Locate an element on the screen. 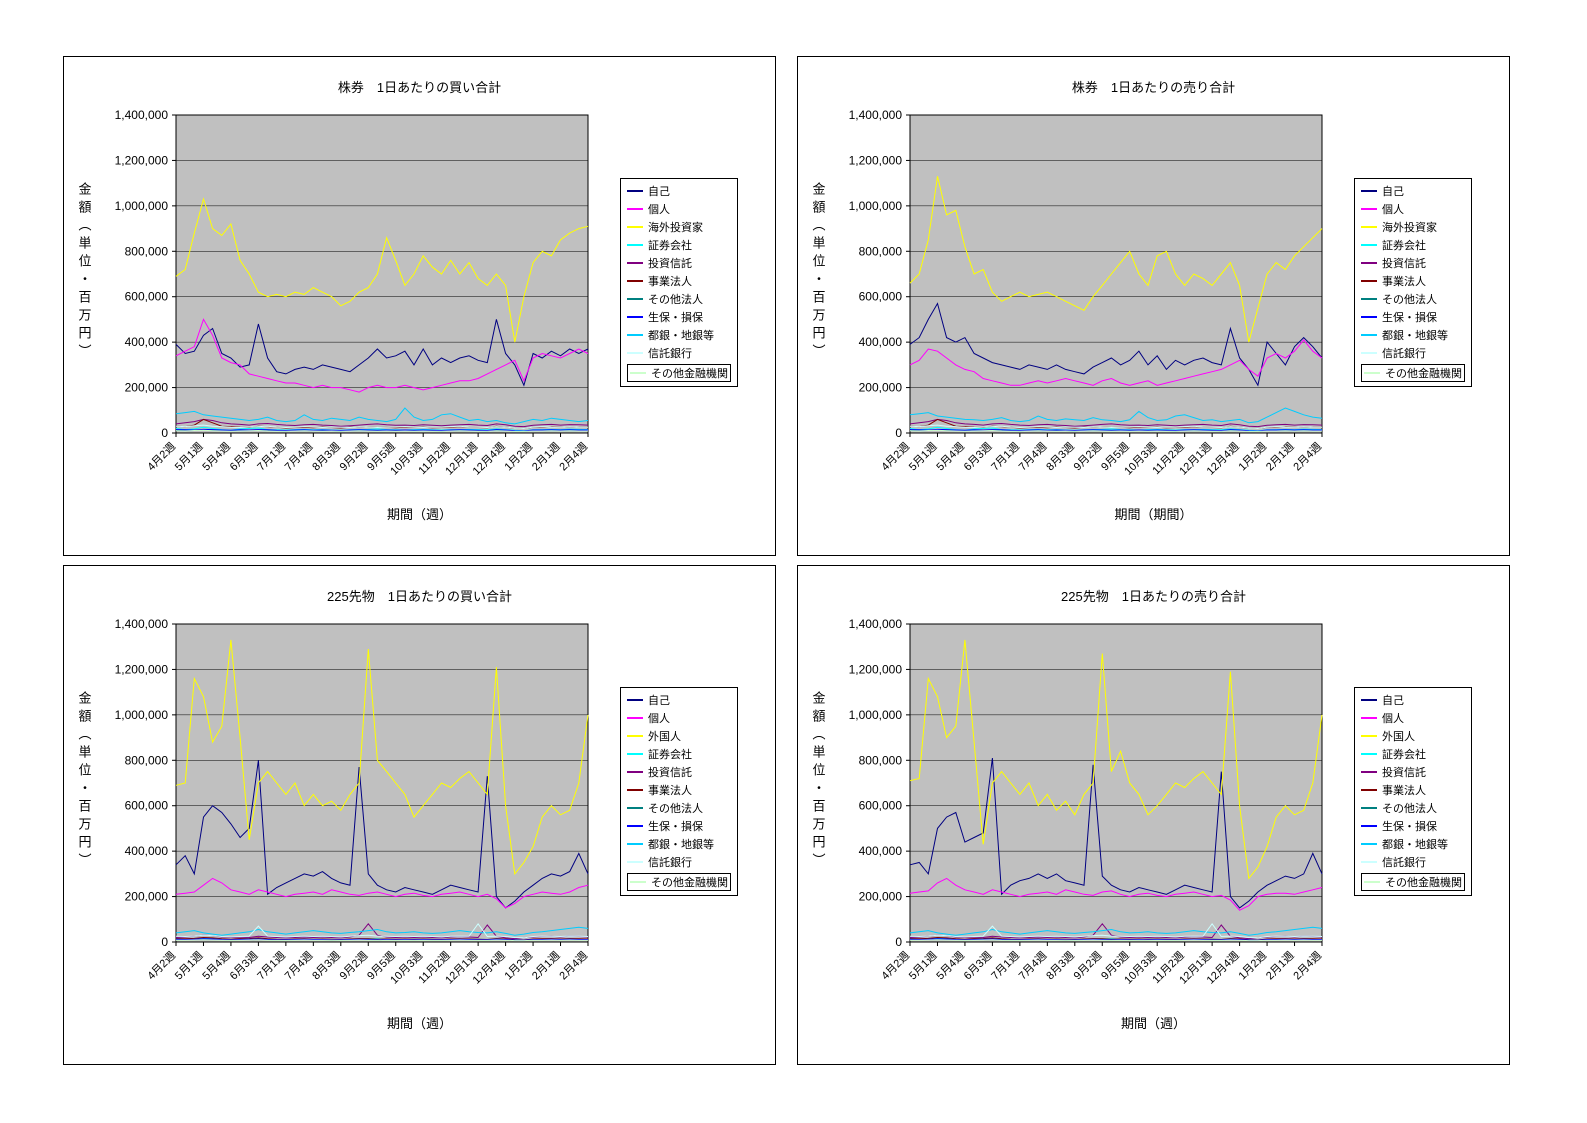 This screenshot has height=1123, width=1587. legend-item: その他金融機関 is located at coordinates (679, 881).